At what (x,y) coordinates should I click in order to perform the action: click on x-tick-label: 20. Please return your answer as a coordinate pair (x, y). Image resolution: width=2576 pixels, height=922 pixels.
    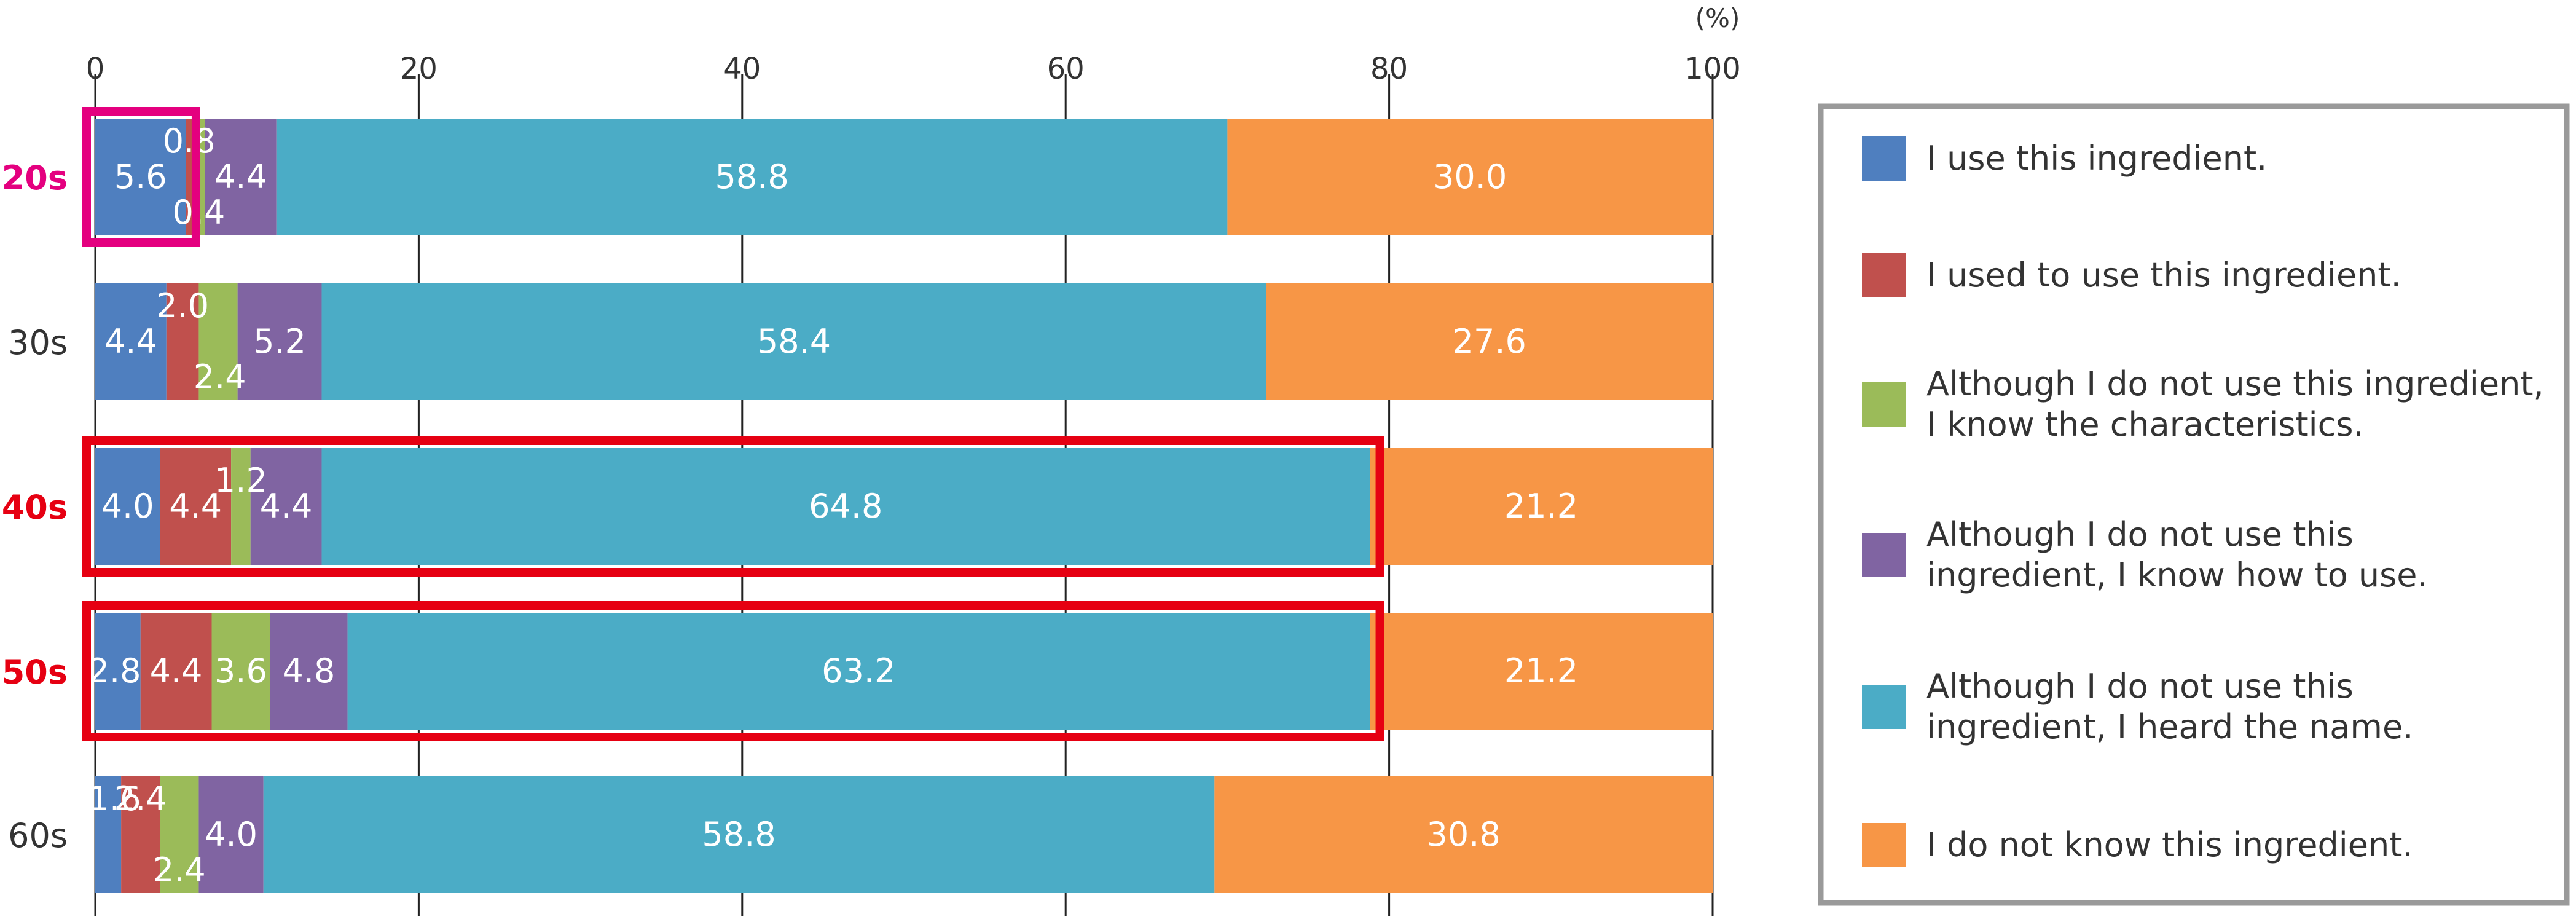
    Looking at the image, I should click on (419, 69).